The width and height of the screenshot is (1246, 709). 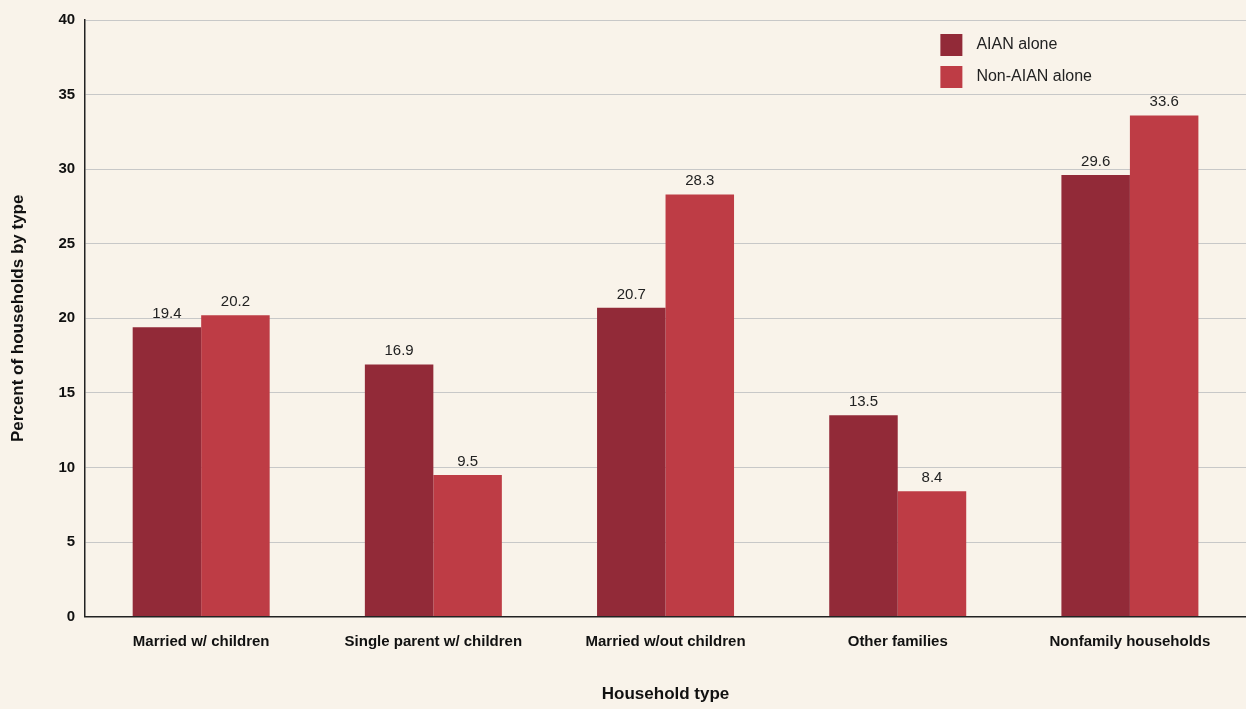 What do you see at coordinates (67, 392) in the screenshot?
I see `y-tick-label: 15` at bounding box center [67, 392].